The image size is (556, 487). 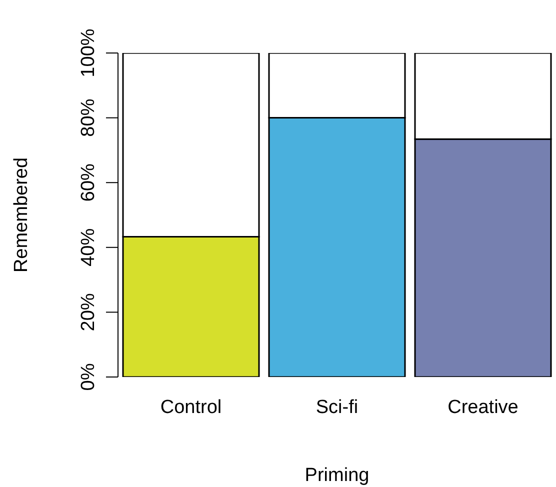 I want to click on y-axis-title: Remembered, so click(x=22, y=215).